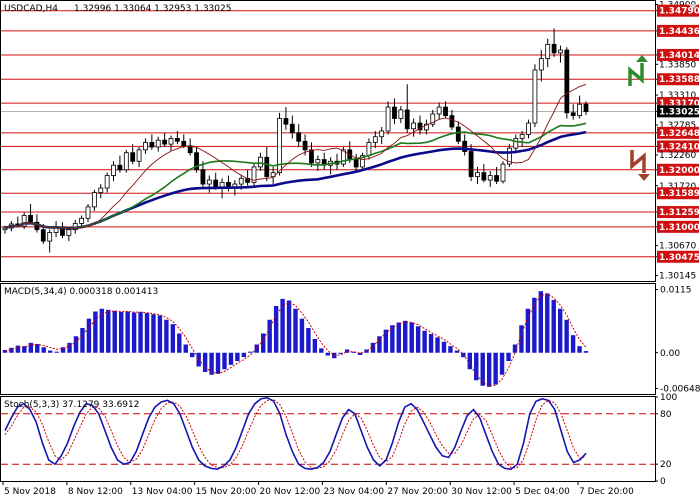  I want to click on stoch-tick-label: 20, so click(666, 465).